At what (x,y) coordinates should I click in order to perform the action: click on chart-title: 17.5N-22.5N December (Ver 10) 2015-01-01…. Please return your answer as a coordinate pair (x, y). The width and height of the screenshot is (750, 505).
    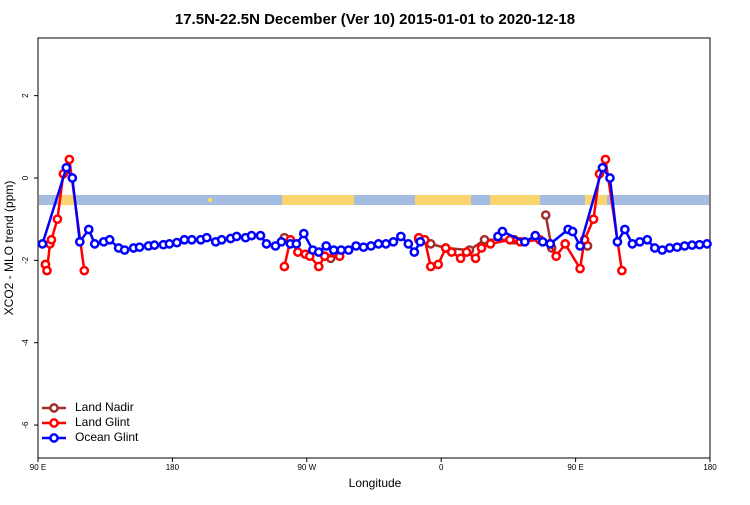
    Looking at the image, I should click on (375, 19).